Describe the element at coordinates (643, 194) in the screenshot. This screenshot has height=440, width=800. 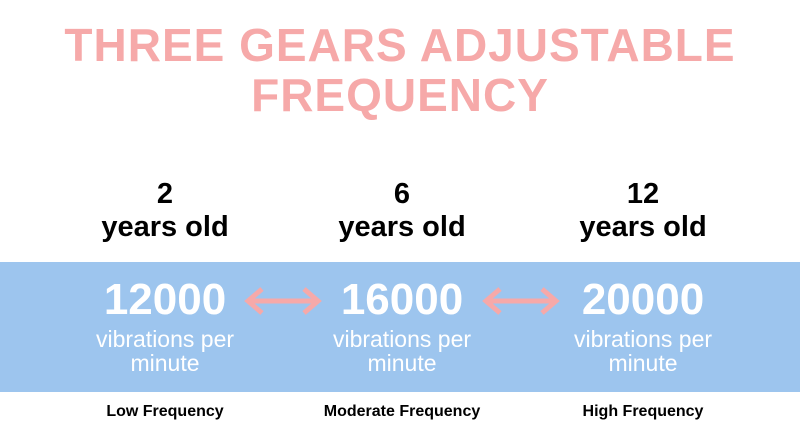
I see `age-value: 12` at that location.